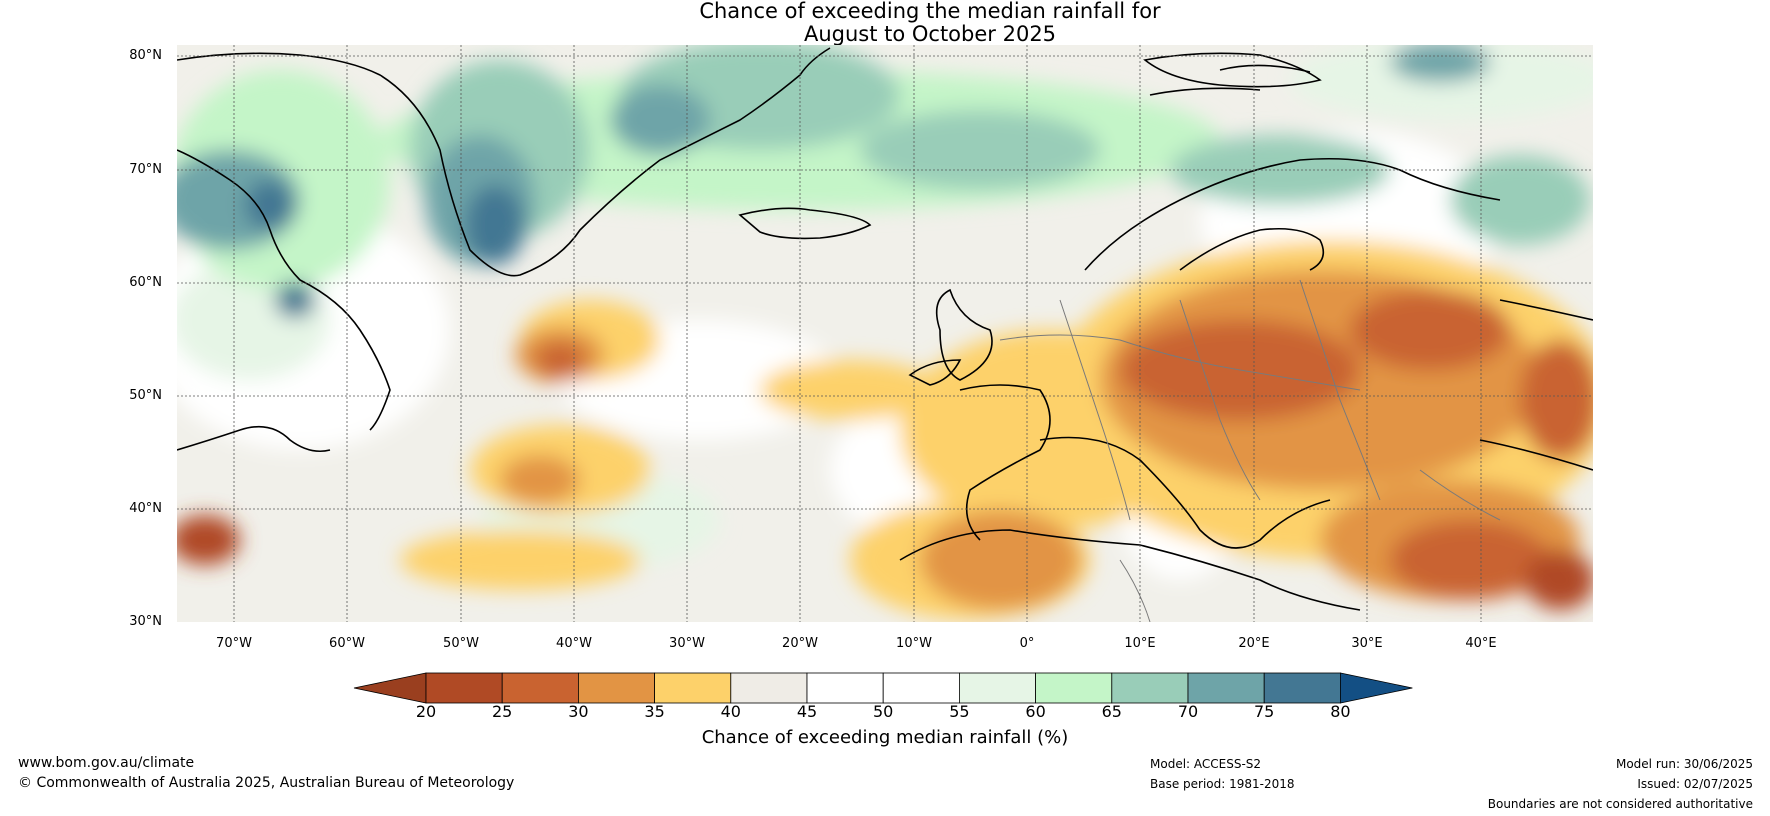  What do you see at coordinates (1264, 711) in the screenshot?
I see `colorbar-tick-label: 75` at bounding box center [1264, 711].